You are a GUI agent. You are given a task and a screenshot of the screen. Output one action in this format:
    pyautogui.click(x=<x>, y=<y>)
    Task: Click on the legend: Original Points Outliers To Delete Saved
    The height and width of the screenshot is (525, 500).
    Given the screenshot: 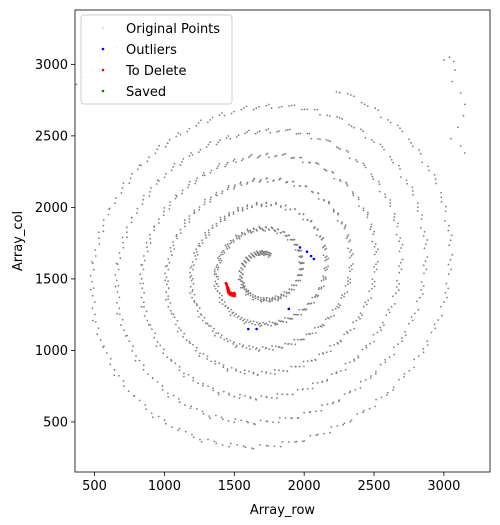 What is the action you would take?
    pyautogui.click(x=156, y=59)
    